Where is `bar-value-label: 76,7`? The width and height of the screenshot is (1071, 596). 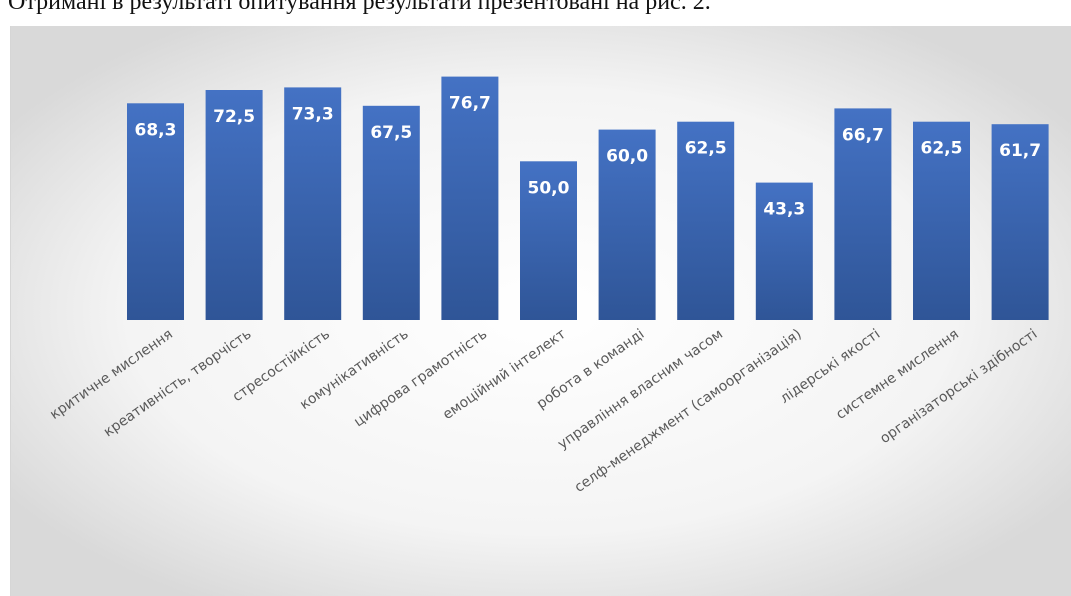 bar-value-label: 76,7 is located at coordinates (470, 104).